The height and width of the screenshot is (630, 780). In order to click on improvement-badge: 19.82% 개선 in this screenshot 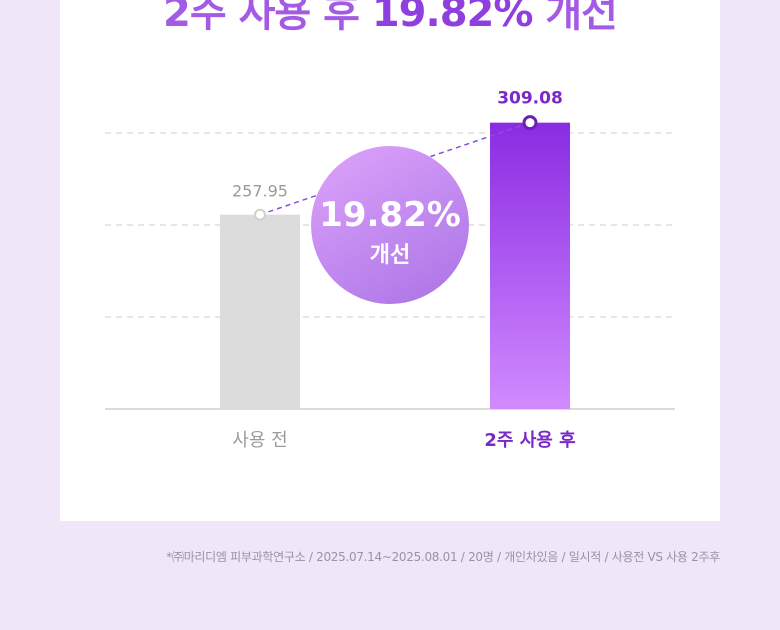, I will do `click(390, 225)`.